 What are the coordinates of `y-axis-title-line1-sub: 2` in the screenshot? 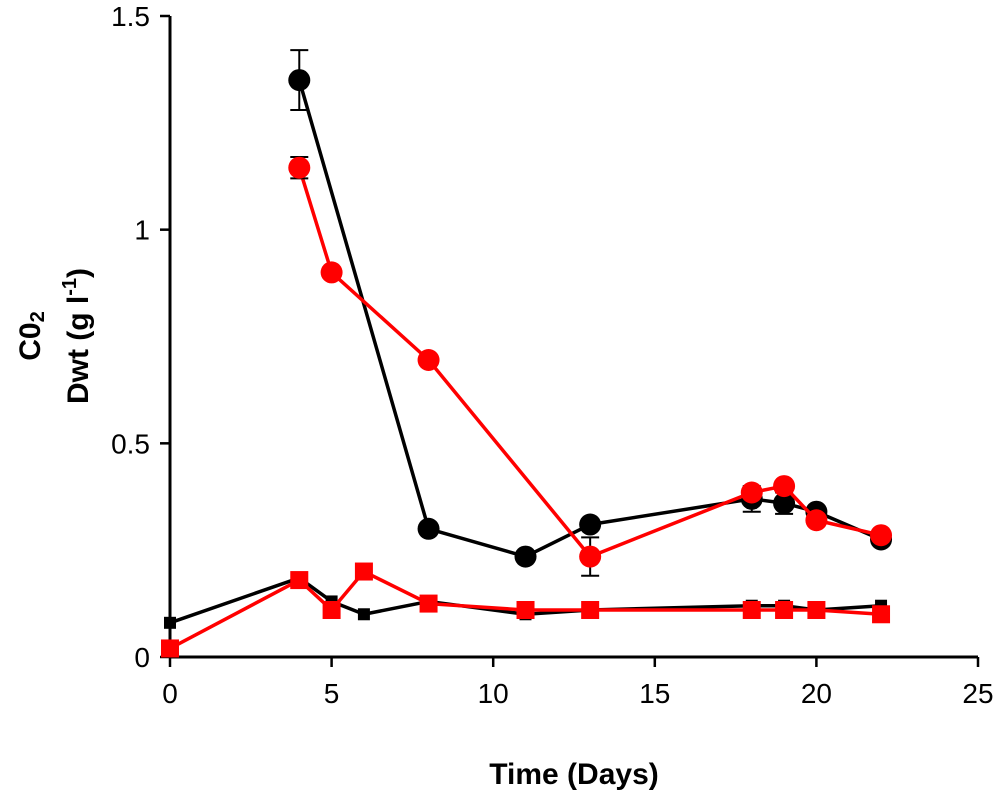 It's located at (38, 316).